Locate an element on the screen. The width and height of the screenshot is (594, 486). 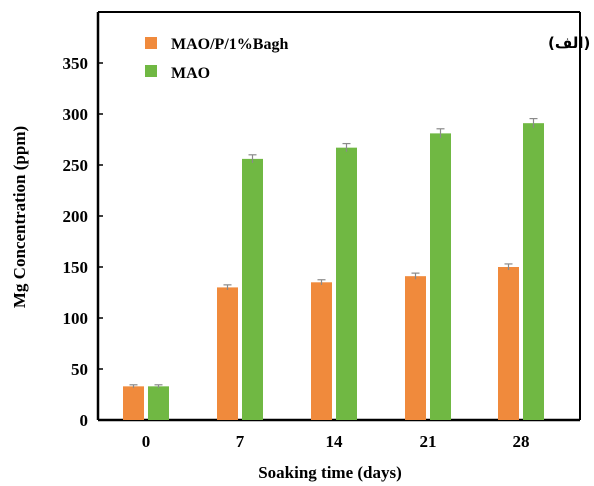
legend-label-mao: MAO is located at coordinates (190, 73).